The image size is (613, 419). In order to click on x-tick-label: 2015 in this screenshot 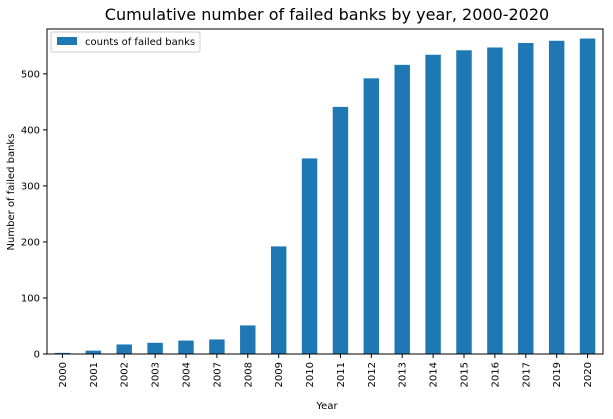, I will do `click(465, 374)`.